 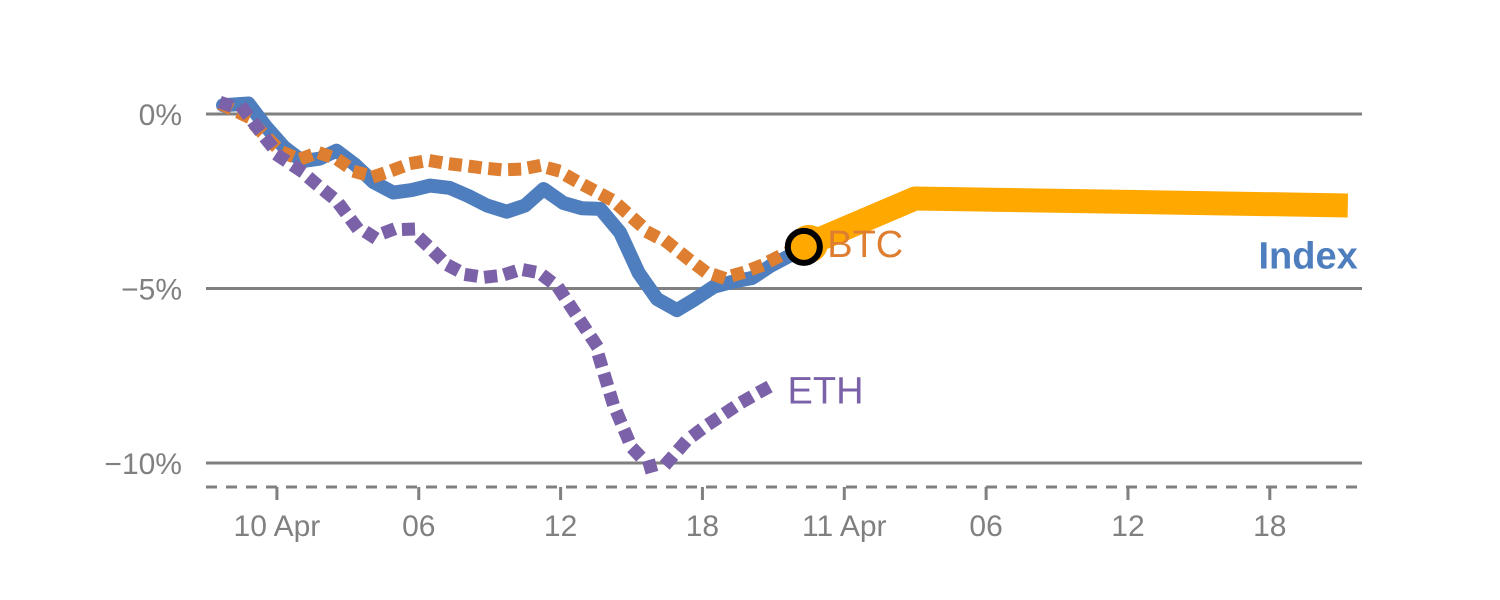 What do you see at coordinates (143, 464) in the screenshot?
I see `y-tick-label: −10%` at bounding box center [143, 464].